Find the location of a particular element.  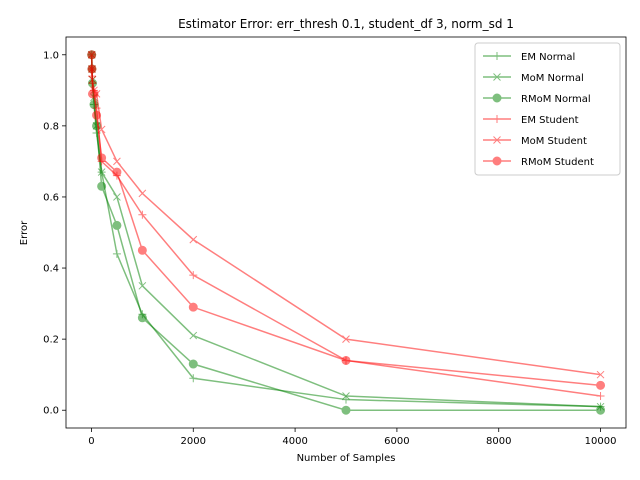

legend-box is located at coordinates (547, 109).